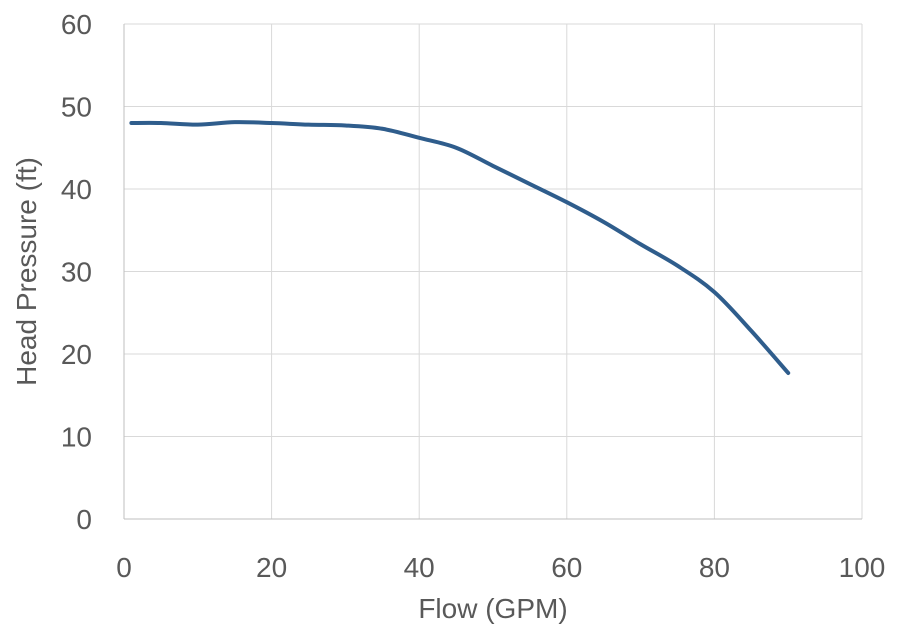 The height and width of the screenshot is (640, 900). Describe the element at coordinates (26, 271) in the screenshot. I see `y-axis-title: Head Pressure (ft)` at that location.